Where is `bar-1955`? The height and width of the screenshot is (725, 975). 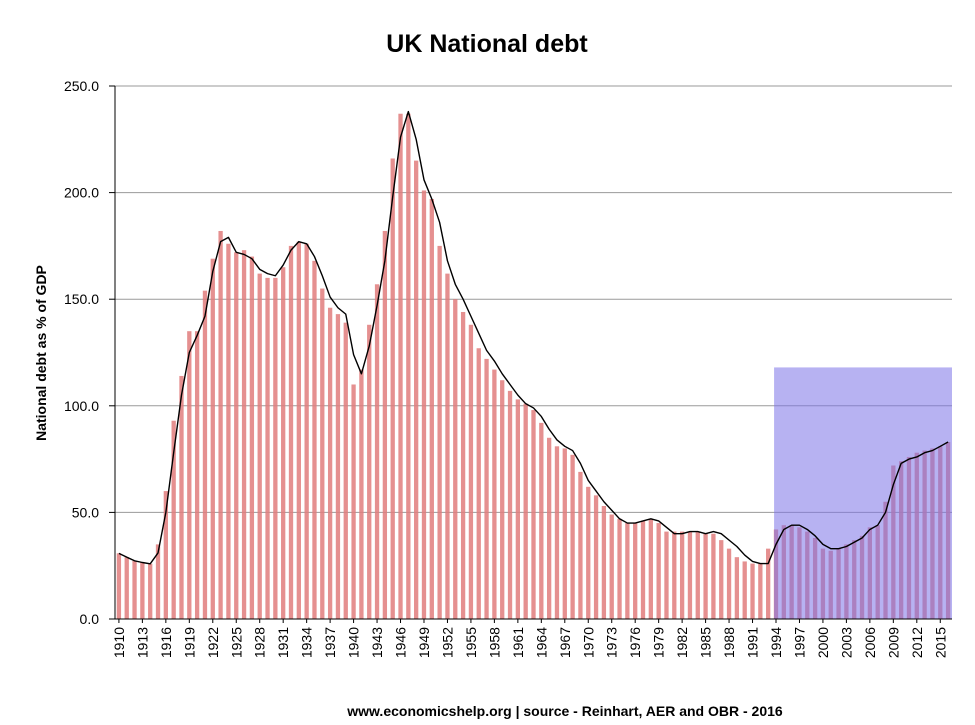
bar-1955 is located at coordinates (471, 471).